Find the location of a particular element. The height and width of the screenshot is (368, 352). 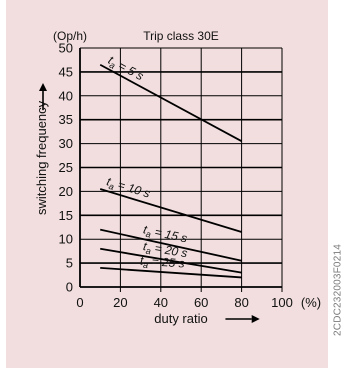

y-tick-label: 30 is located at coordinates (66, 143).